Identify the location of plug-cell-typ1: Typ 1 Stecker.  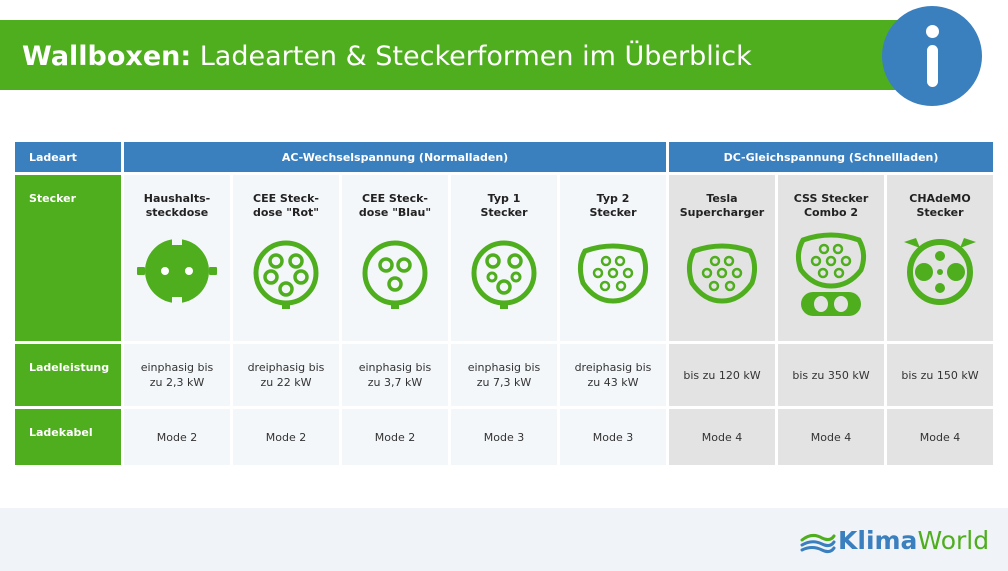
(504, 258).